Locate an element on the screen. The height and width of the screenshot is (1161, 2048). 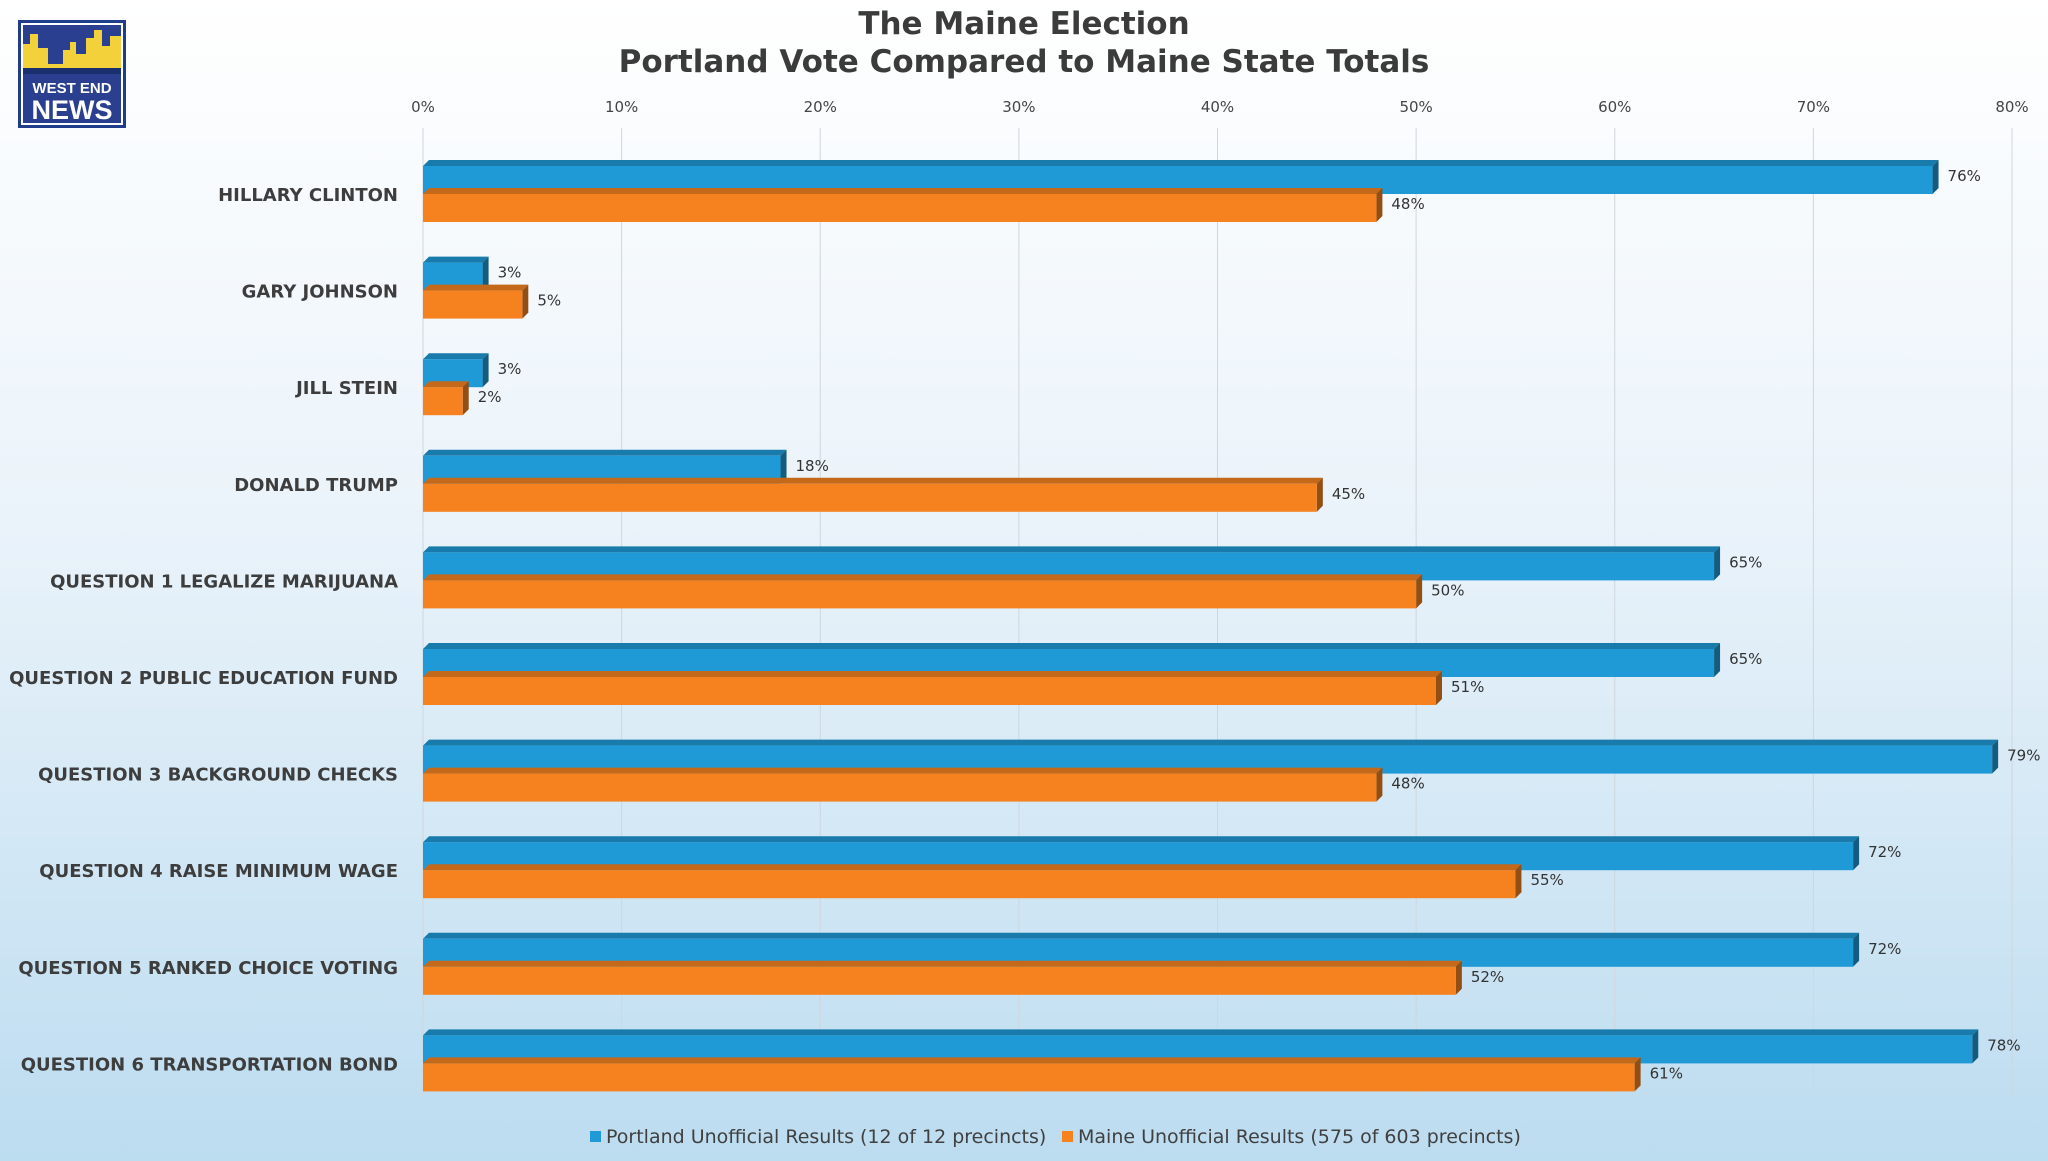
data-label: 50% is located at coordinates (1447, 590).